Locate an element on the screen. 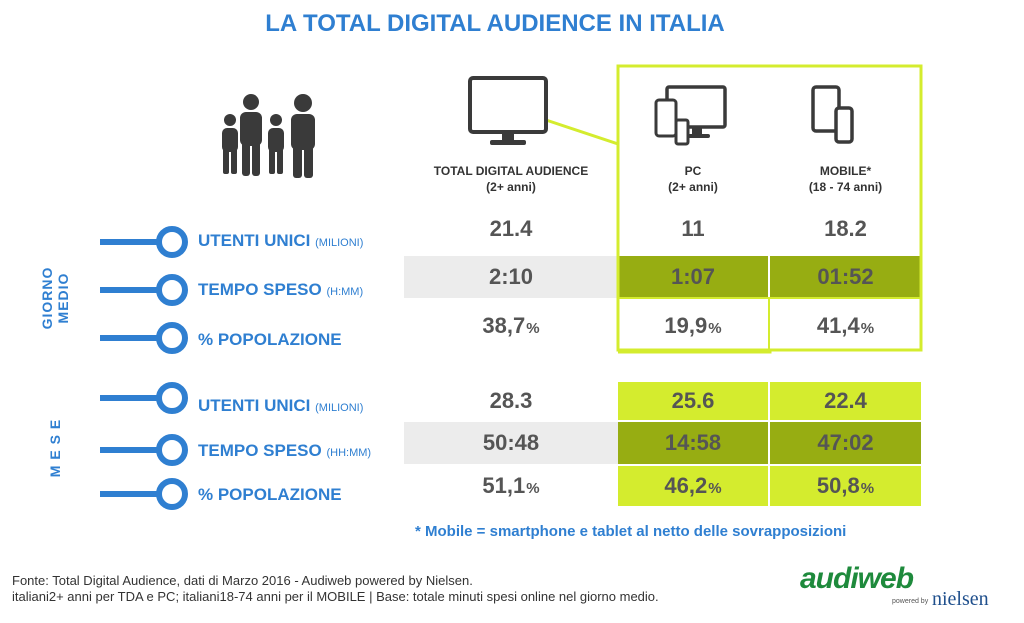  cell-tda-utenti-mese: 28.3 is located at coordinates (511, 400).